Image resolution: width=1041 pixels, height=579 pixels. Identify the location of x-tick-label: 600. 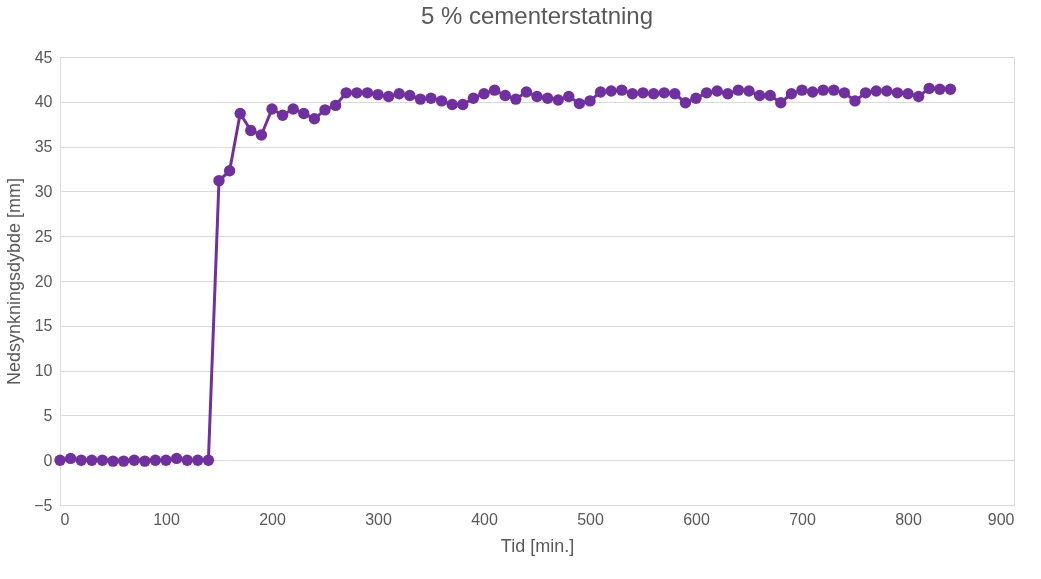
(696, 519).